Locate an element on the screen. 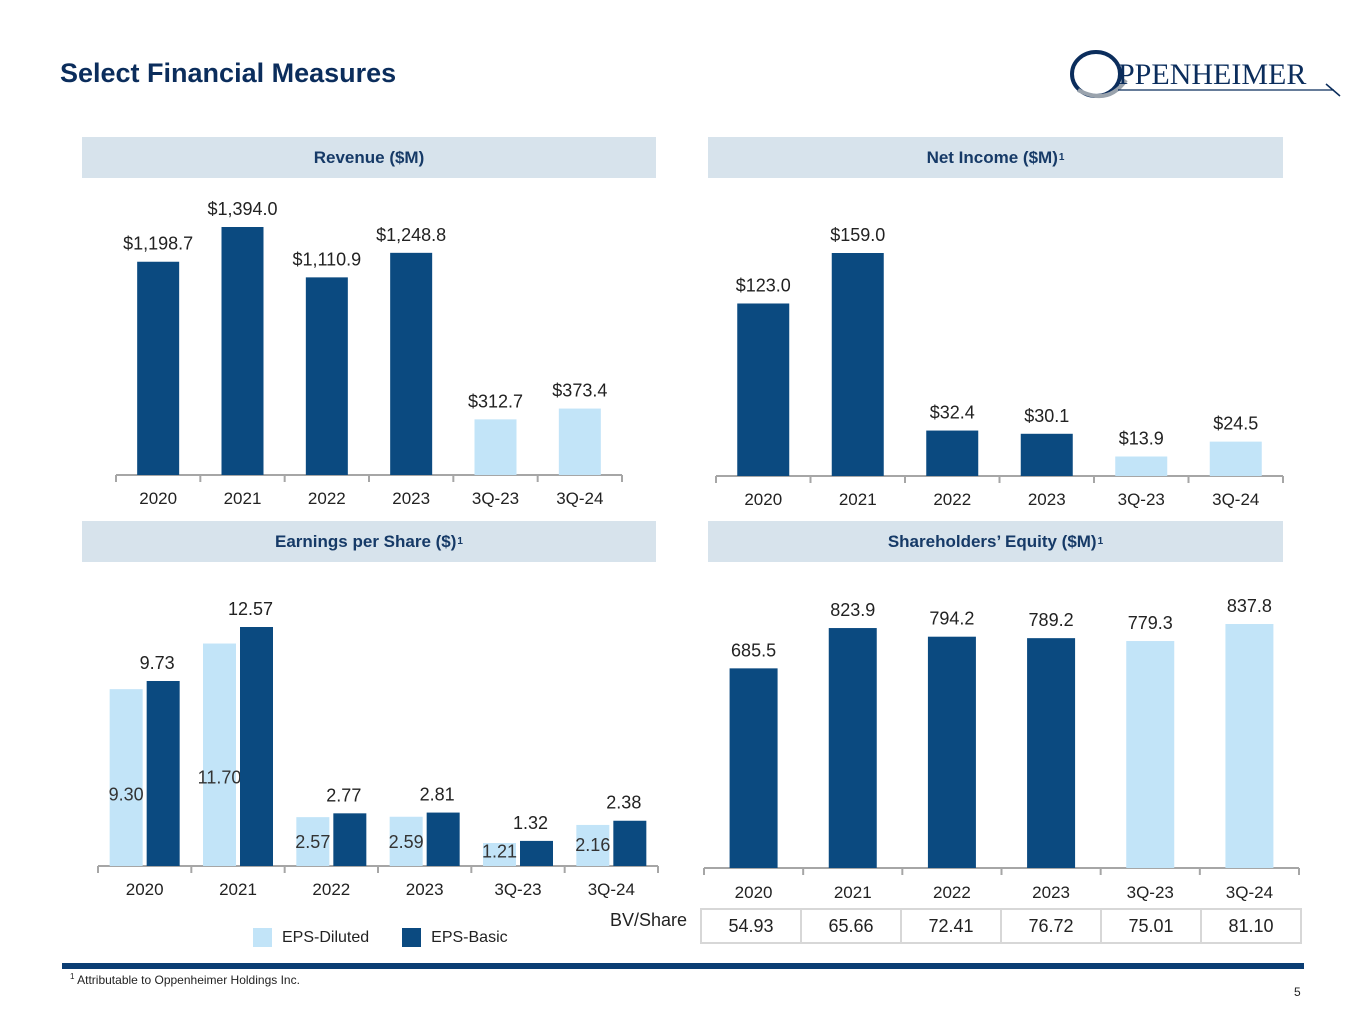 The width and height of the screenshot is (1365, 1024). net-income-data-label: $24.5 is located at coordinates (1235, 424).